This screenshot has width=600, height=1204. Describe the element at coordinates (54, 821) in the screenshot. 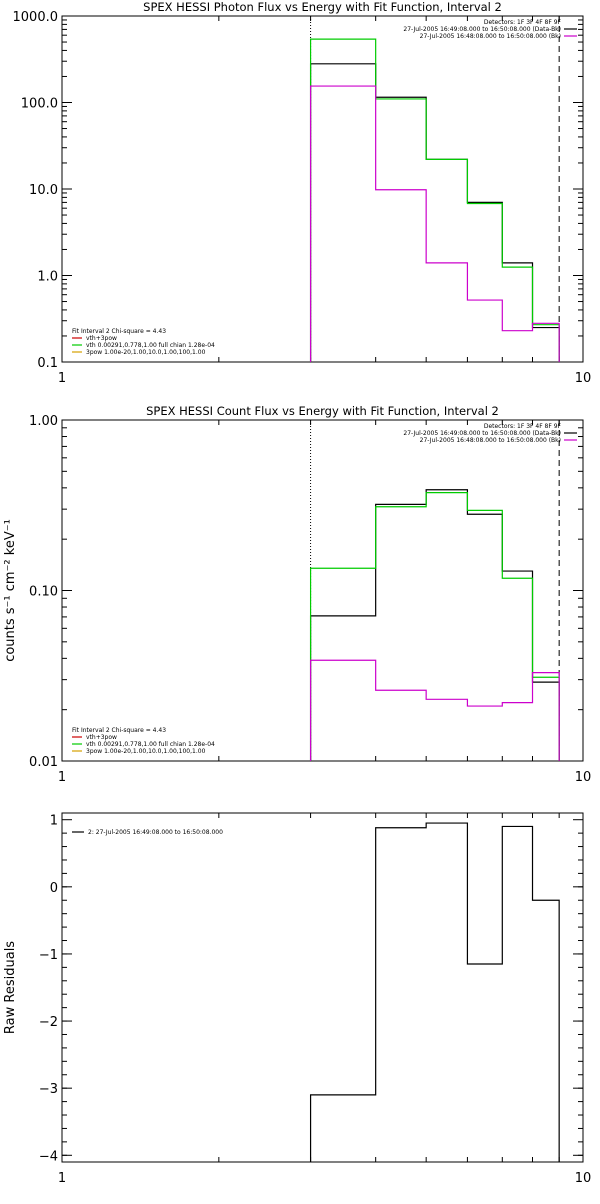

I see `y-tick-label: 1` at that location.